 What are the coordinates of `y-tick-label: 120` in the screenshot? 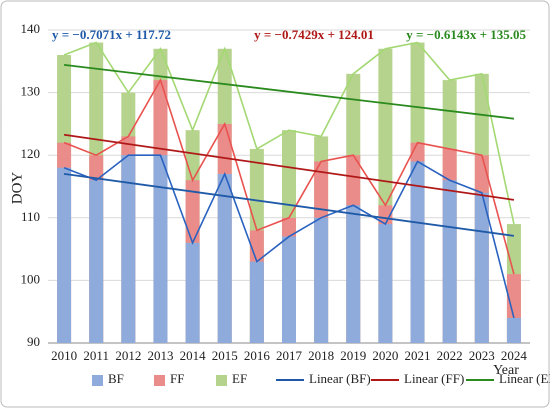 It's located at (31, 153).